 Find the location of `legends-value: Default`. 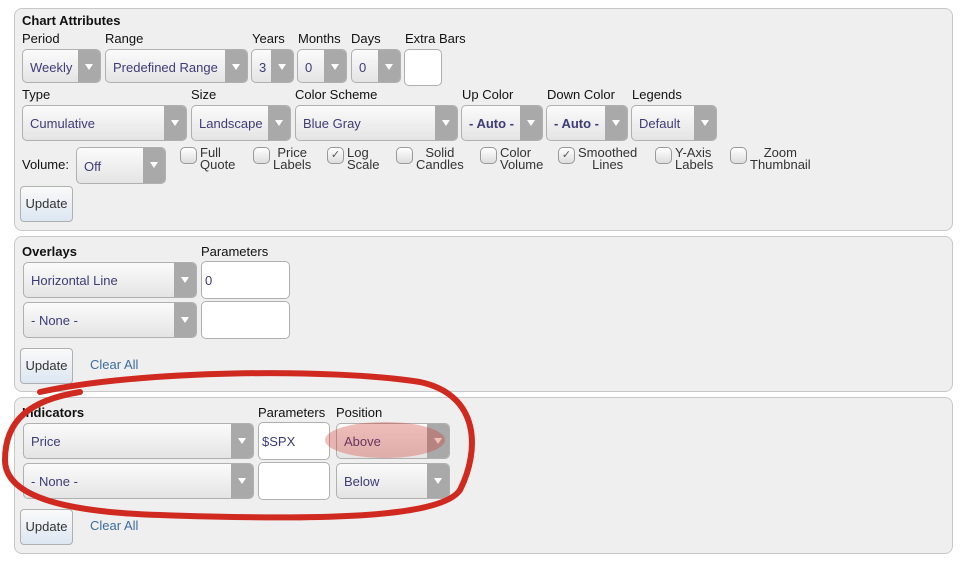

legends-value: Default is located at coordinates (660, 123).